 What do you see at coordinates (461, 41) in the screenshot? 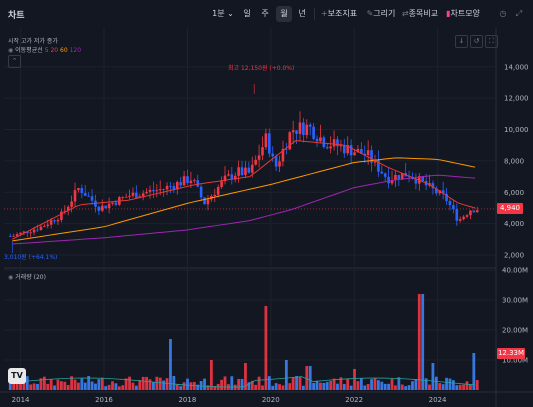
I see `download-icon: ↓` at bounding box center [461, 41].